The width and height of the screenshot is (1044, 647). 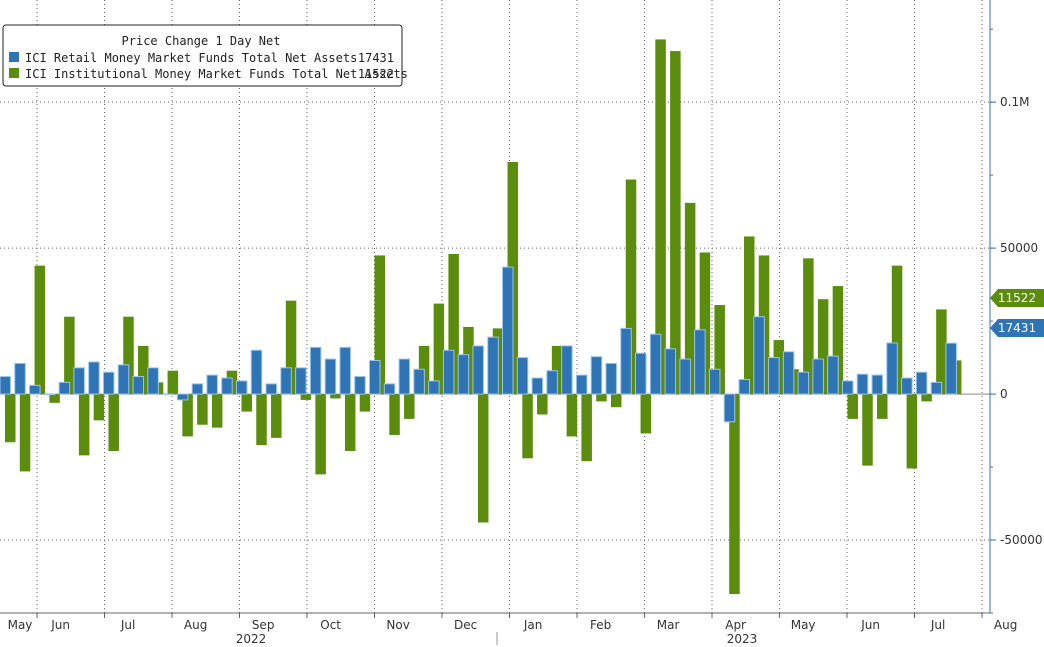 What do you see at coordinates (201, 41) in the screenshot?
I see `legend-title: Price Change 1 Day Net` at bounding box center [201, 41].